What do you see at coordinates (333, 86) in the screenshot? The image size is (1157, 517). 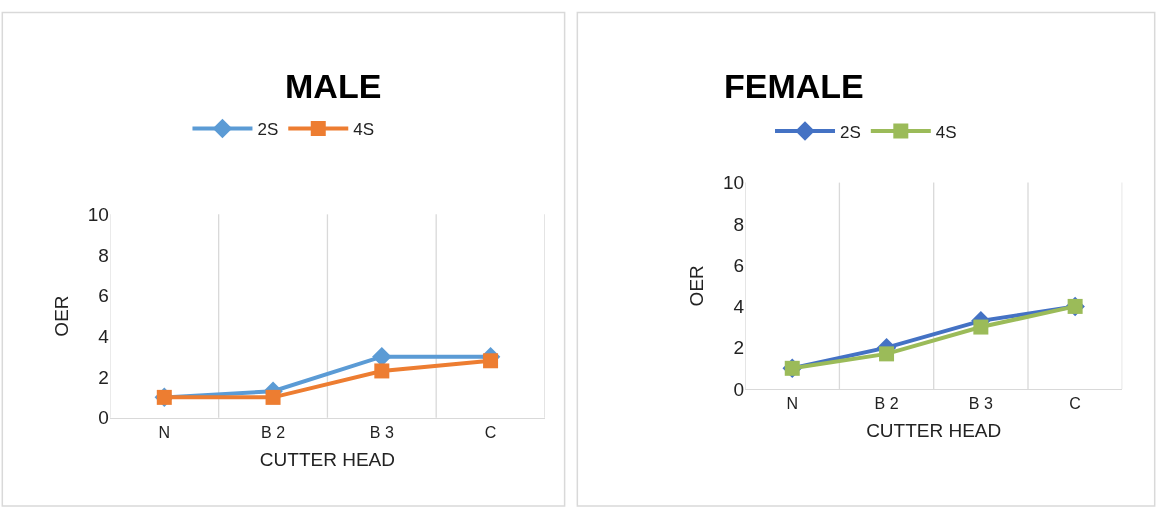 I see `chart-title: MALE` at bounding box center [333, 86].